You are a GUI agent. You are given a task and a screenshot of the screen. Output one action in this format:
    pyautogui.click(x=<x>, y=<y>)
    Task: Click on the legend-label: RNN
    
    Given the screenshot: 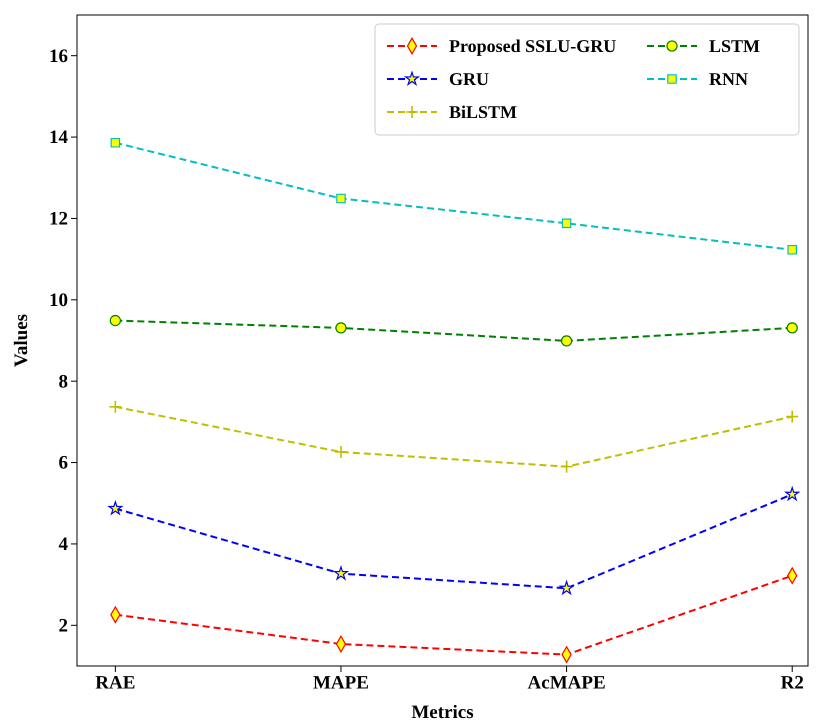 What is the action you would take?
    pyautogui.click(x=728, y=79)
    